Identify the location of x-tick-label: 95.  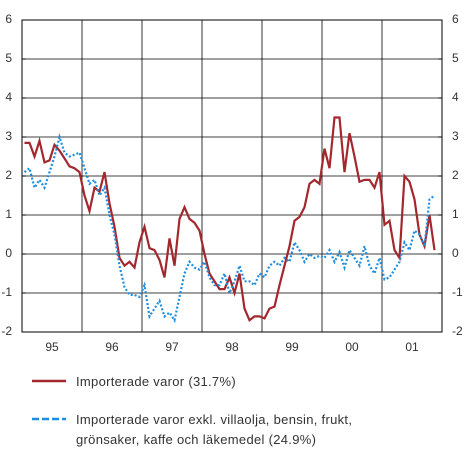
(52, 347).